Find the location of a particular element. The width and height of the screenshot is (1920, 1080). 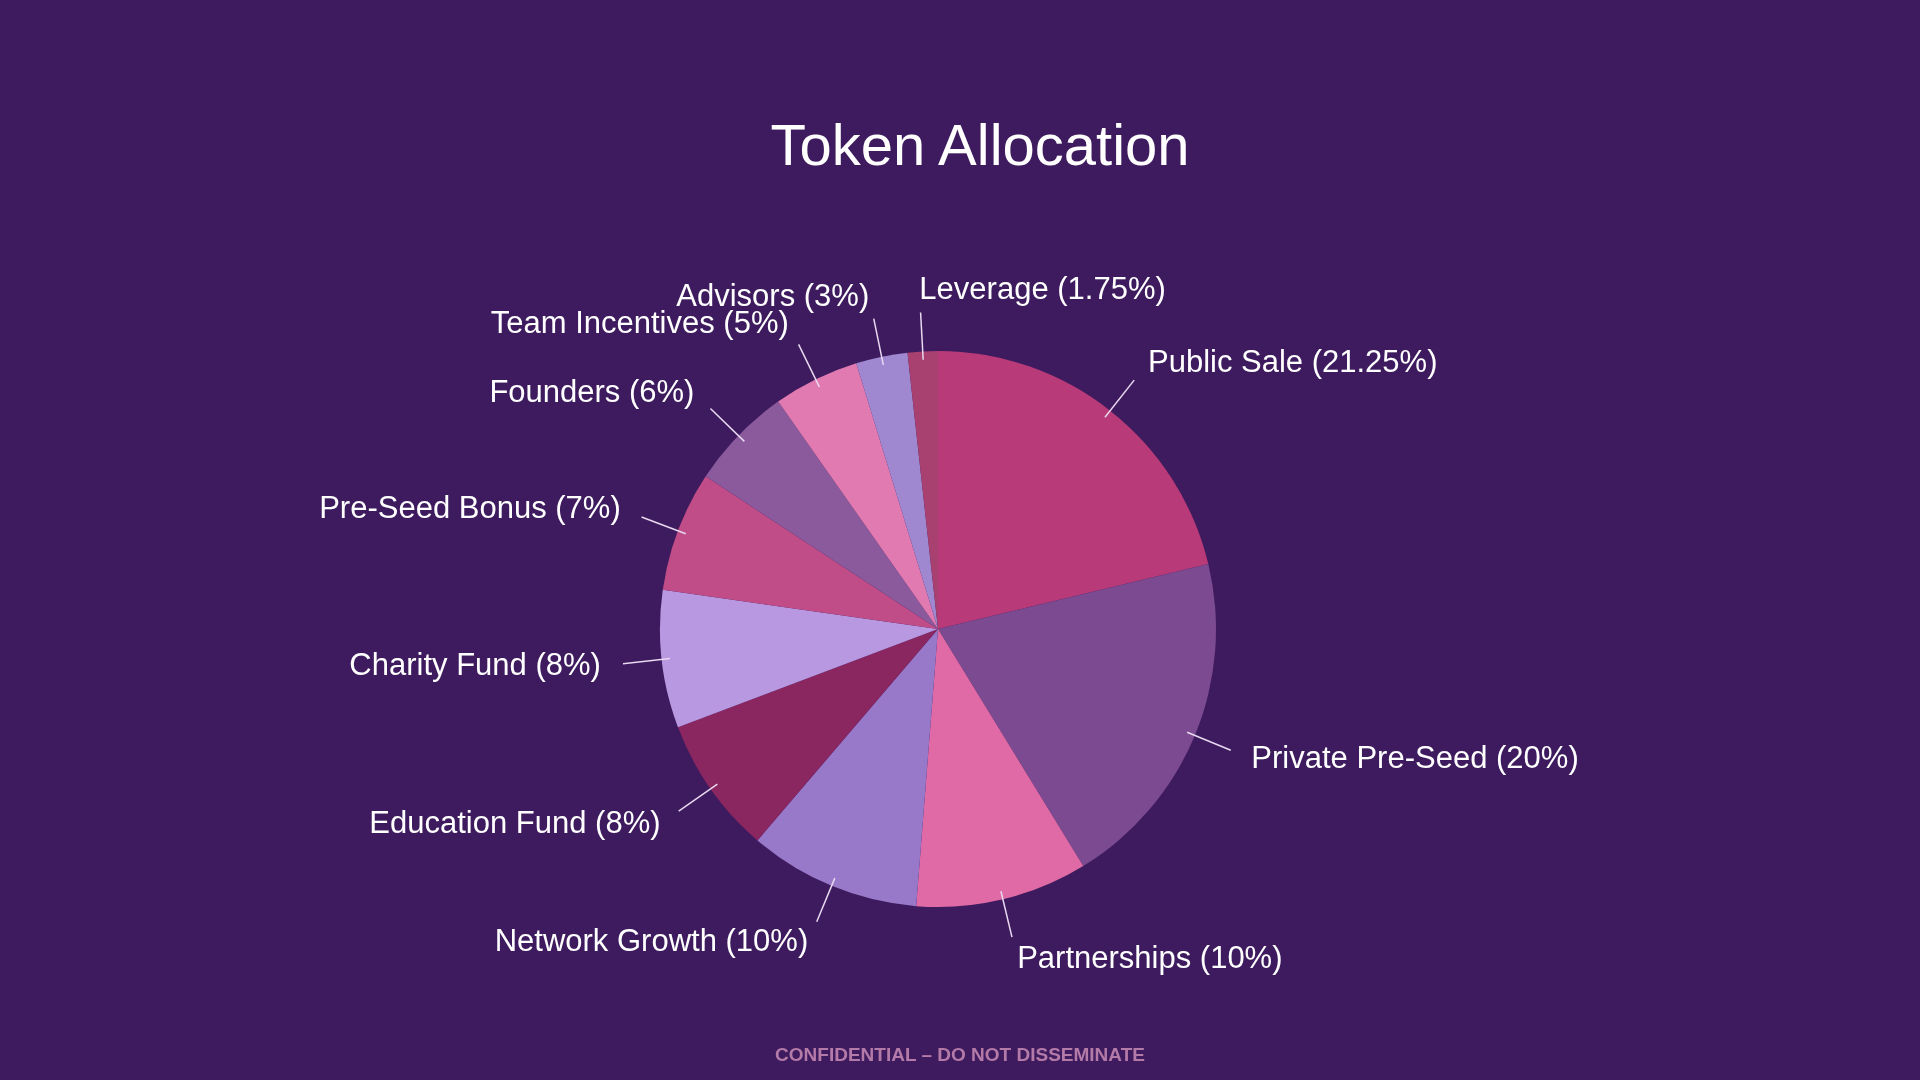

slice-label: Private Pre-Seed (20%) is located at coordinates (1415, 757).